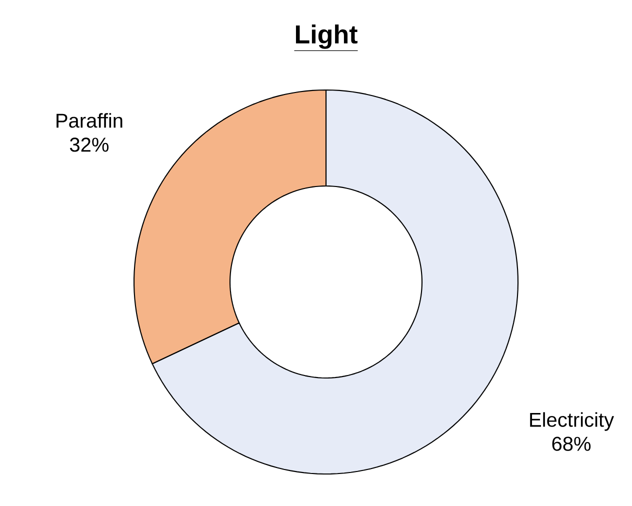  I want to click on slice-label: Electricity, so click(572, 421).